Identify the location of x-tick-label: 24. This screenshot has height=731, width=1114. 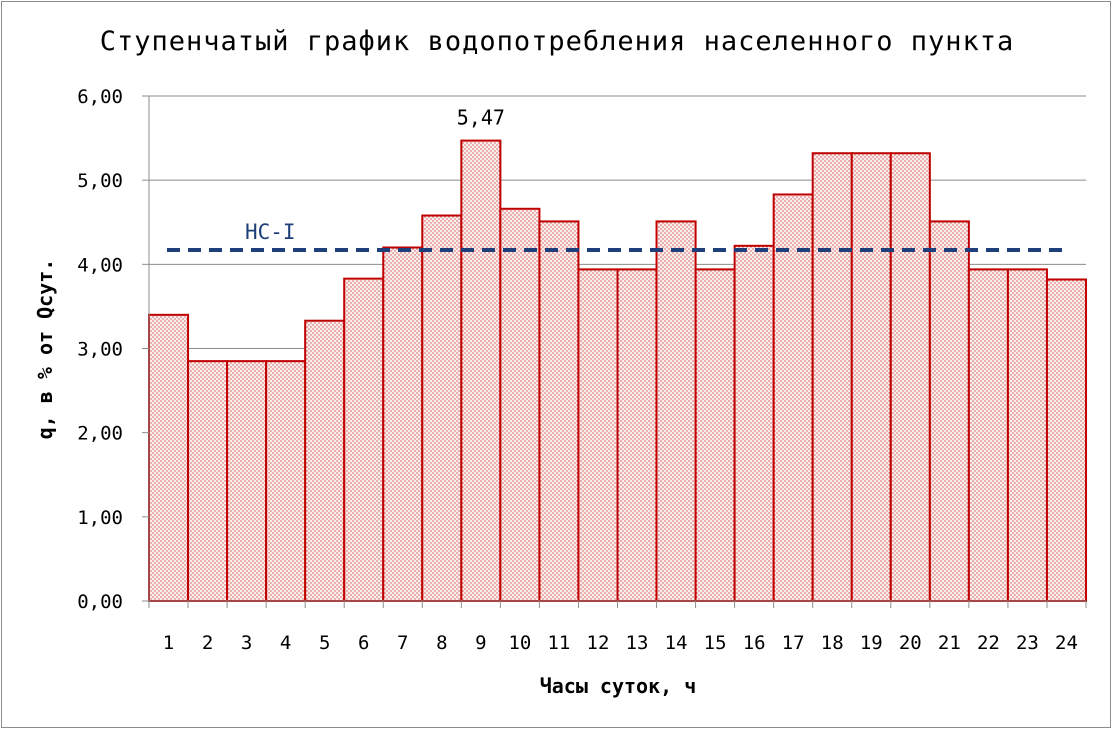
(1066, 643).